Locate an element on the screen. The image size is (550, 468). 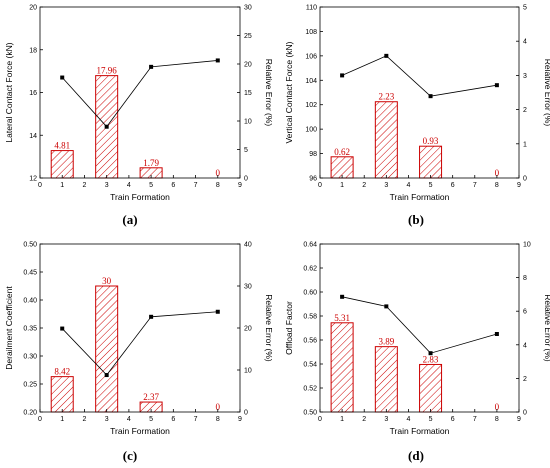
data-label: 0.93 is located at coordinates (431, 141).